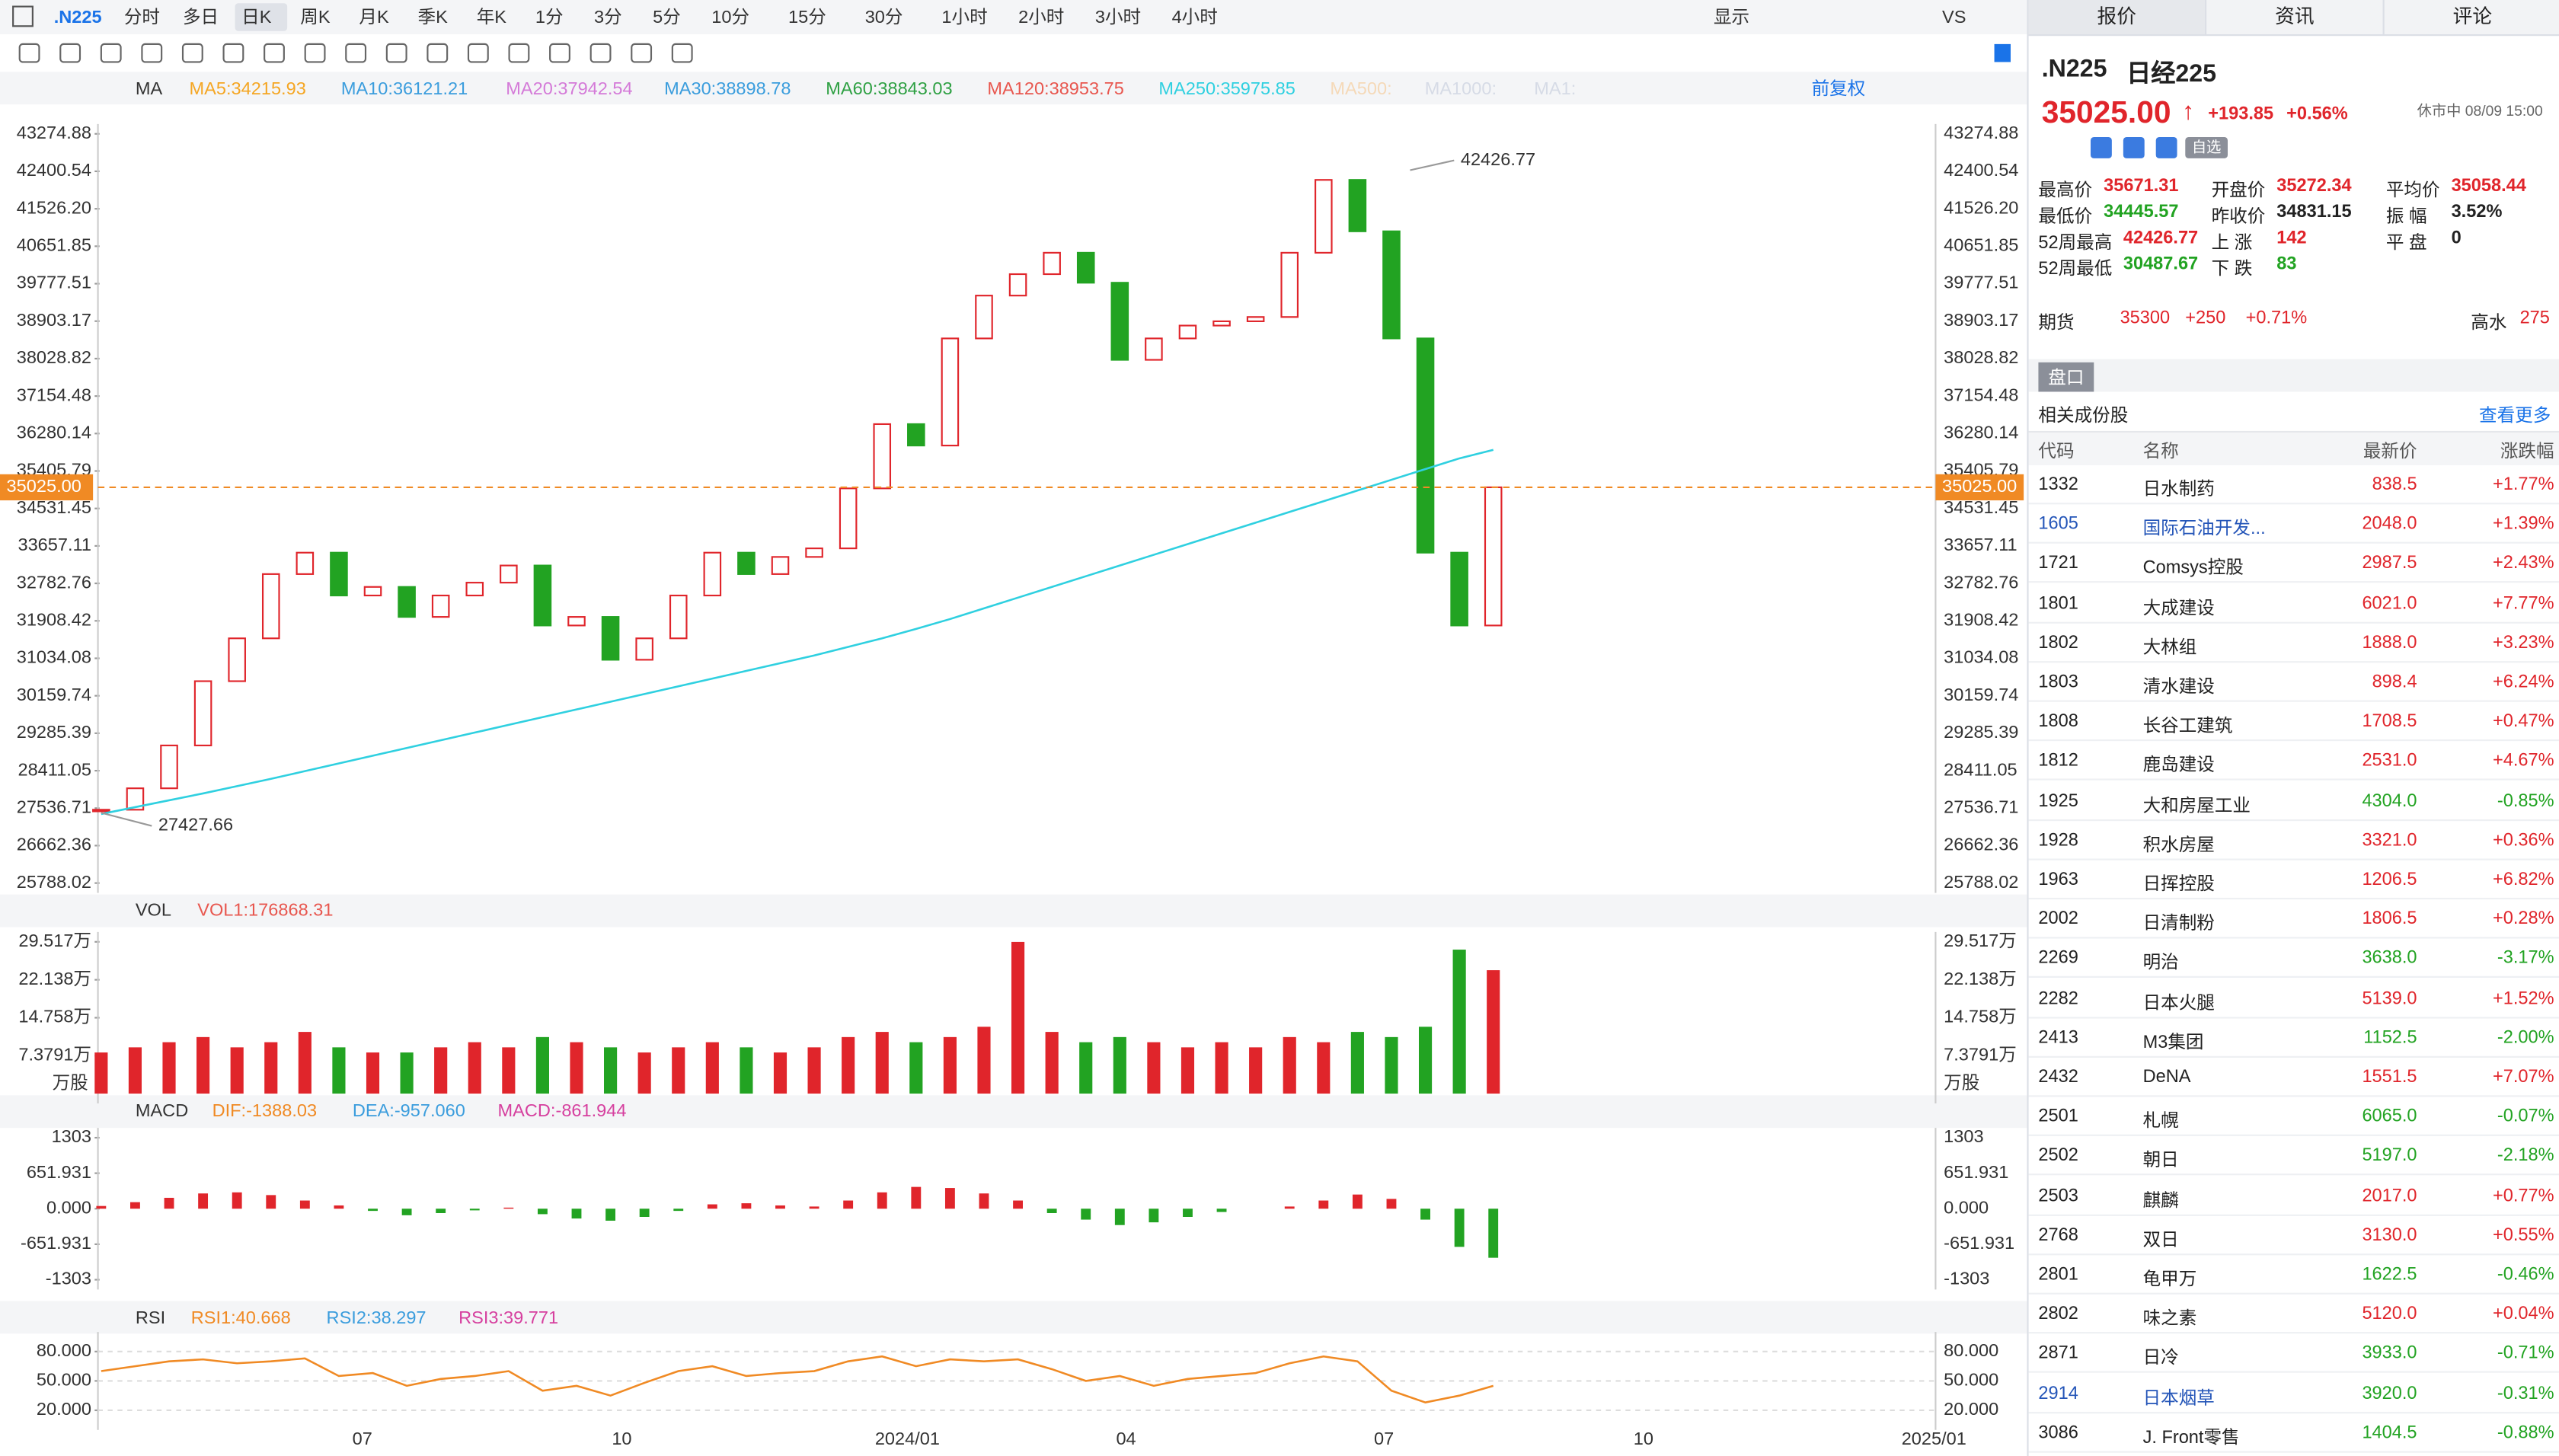  What do you see at coordinates (730, 17) in the screenshot?
I see `period-tab: 10分` at bounding box center [730, 17].